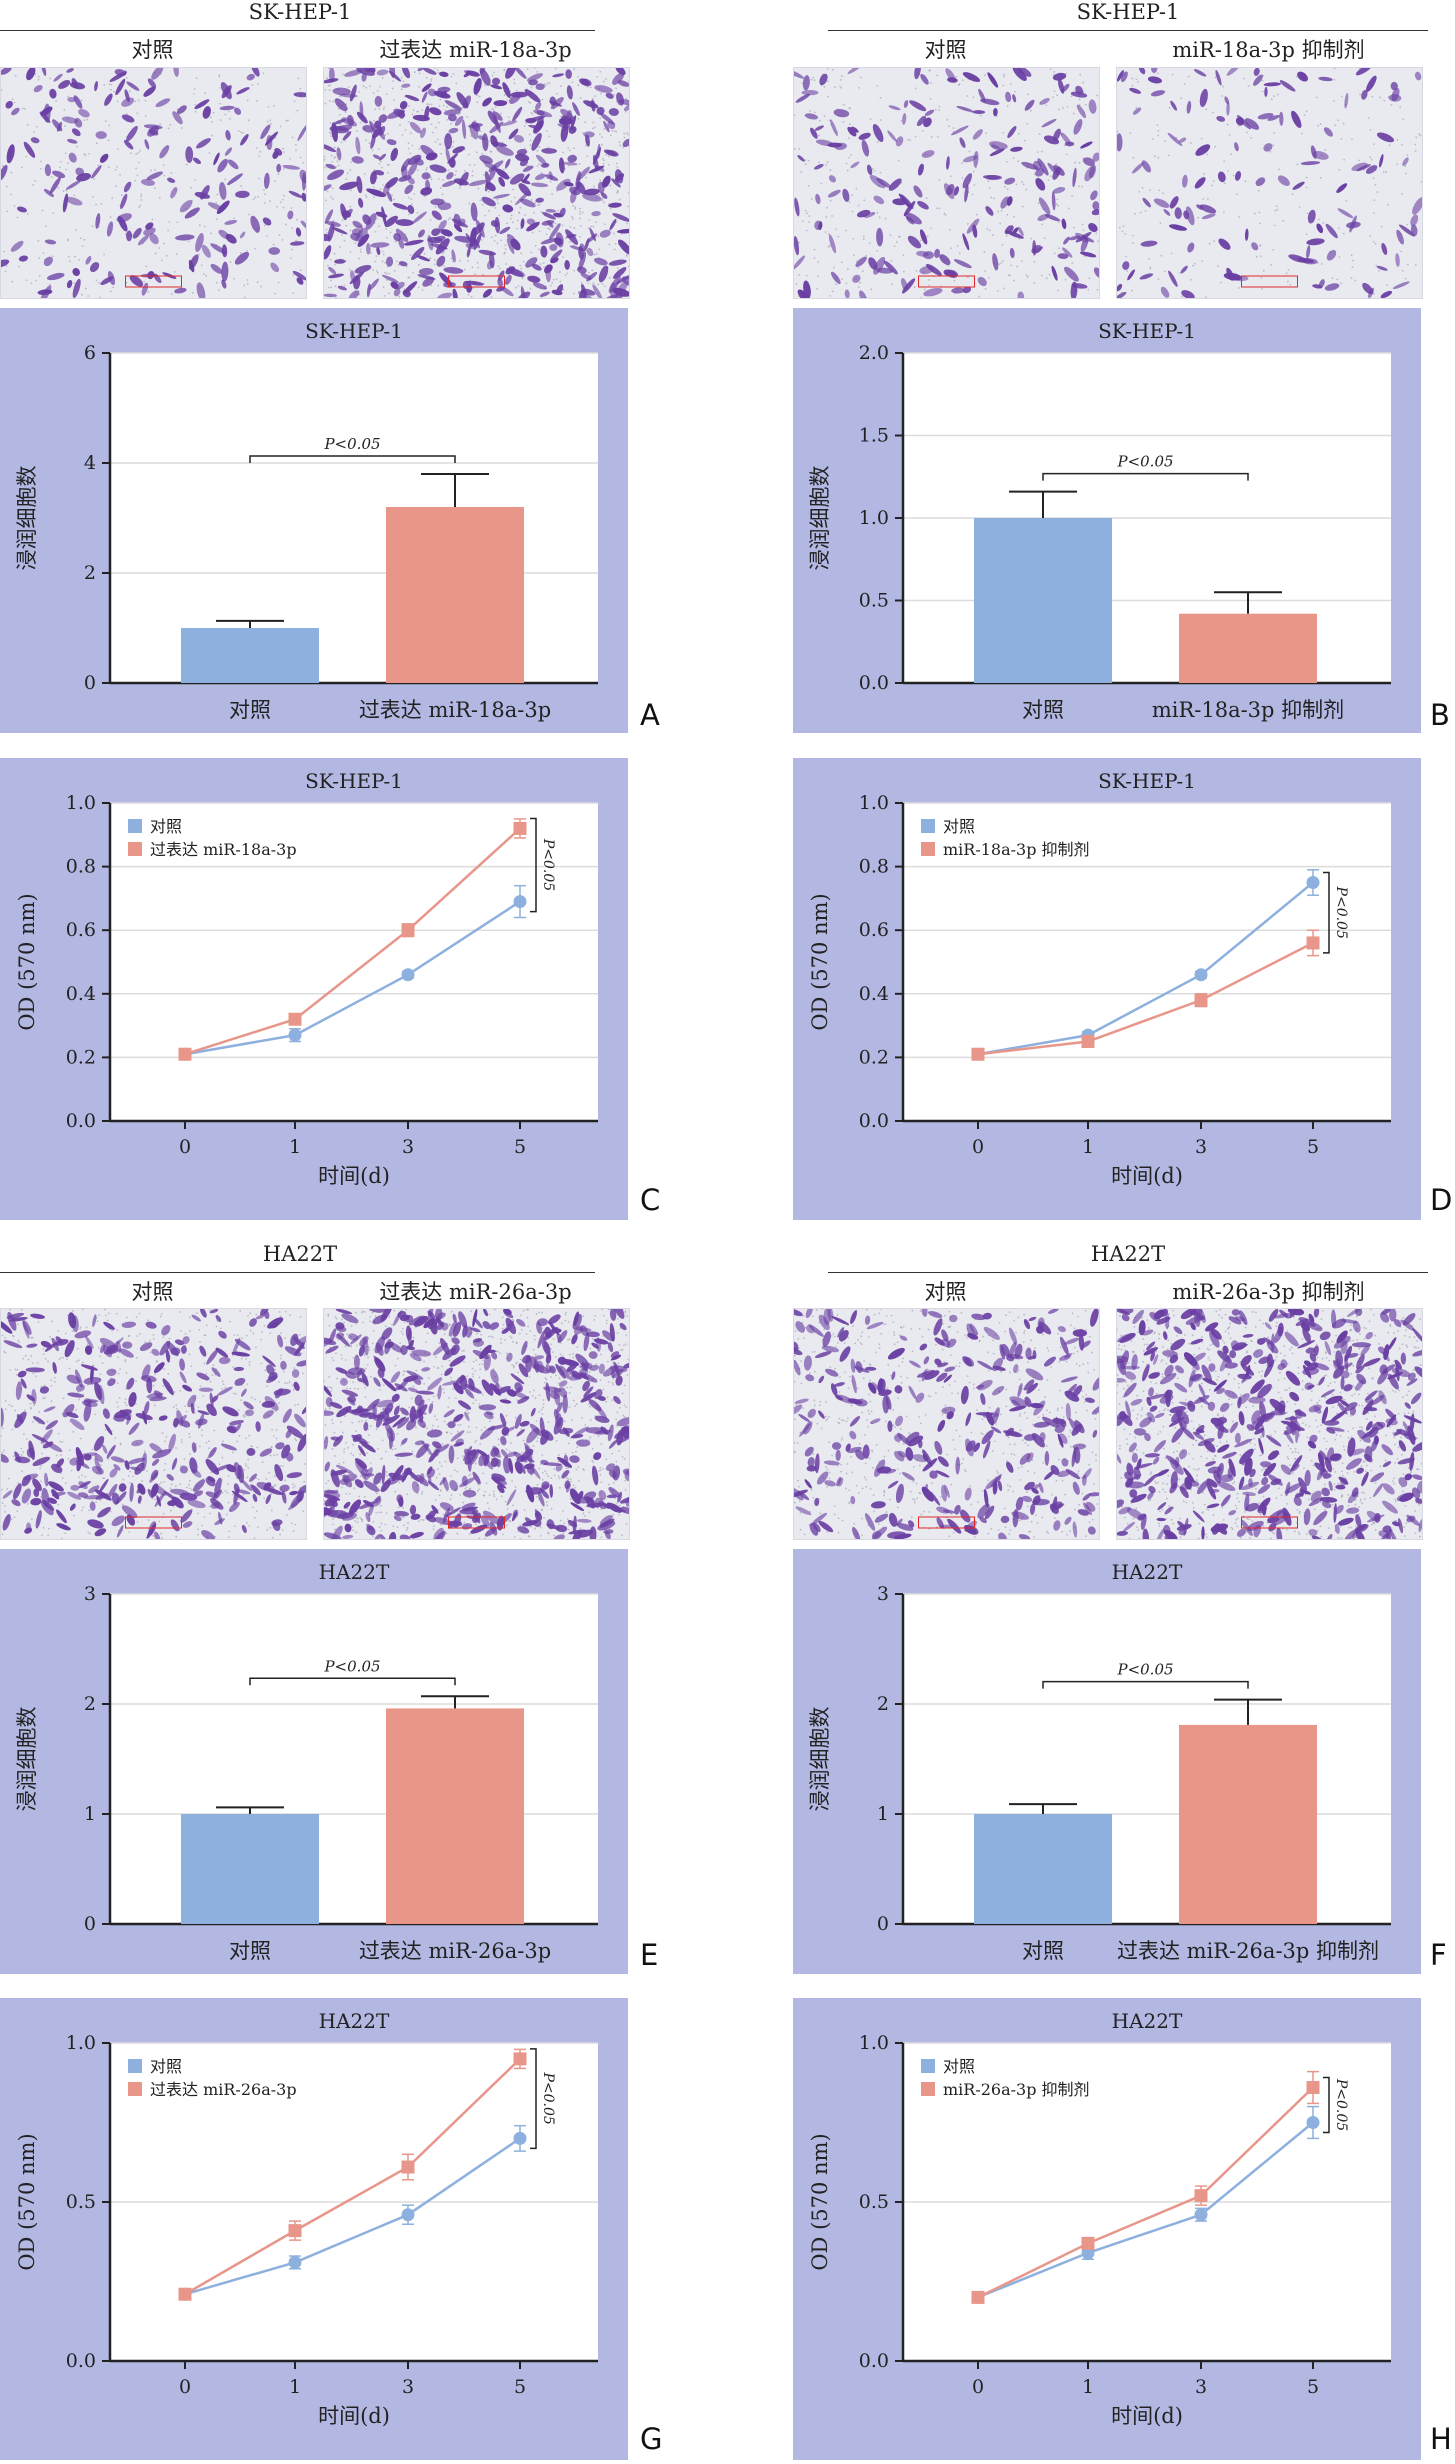  What do you see at coordinates (1269, 183) in the screenshot?
I see `micrograph-treatment` at bounding box center [1269, 183].